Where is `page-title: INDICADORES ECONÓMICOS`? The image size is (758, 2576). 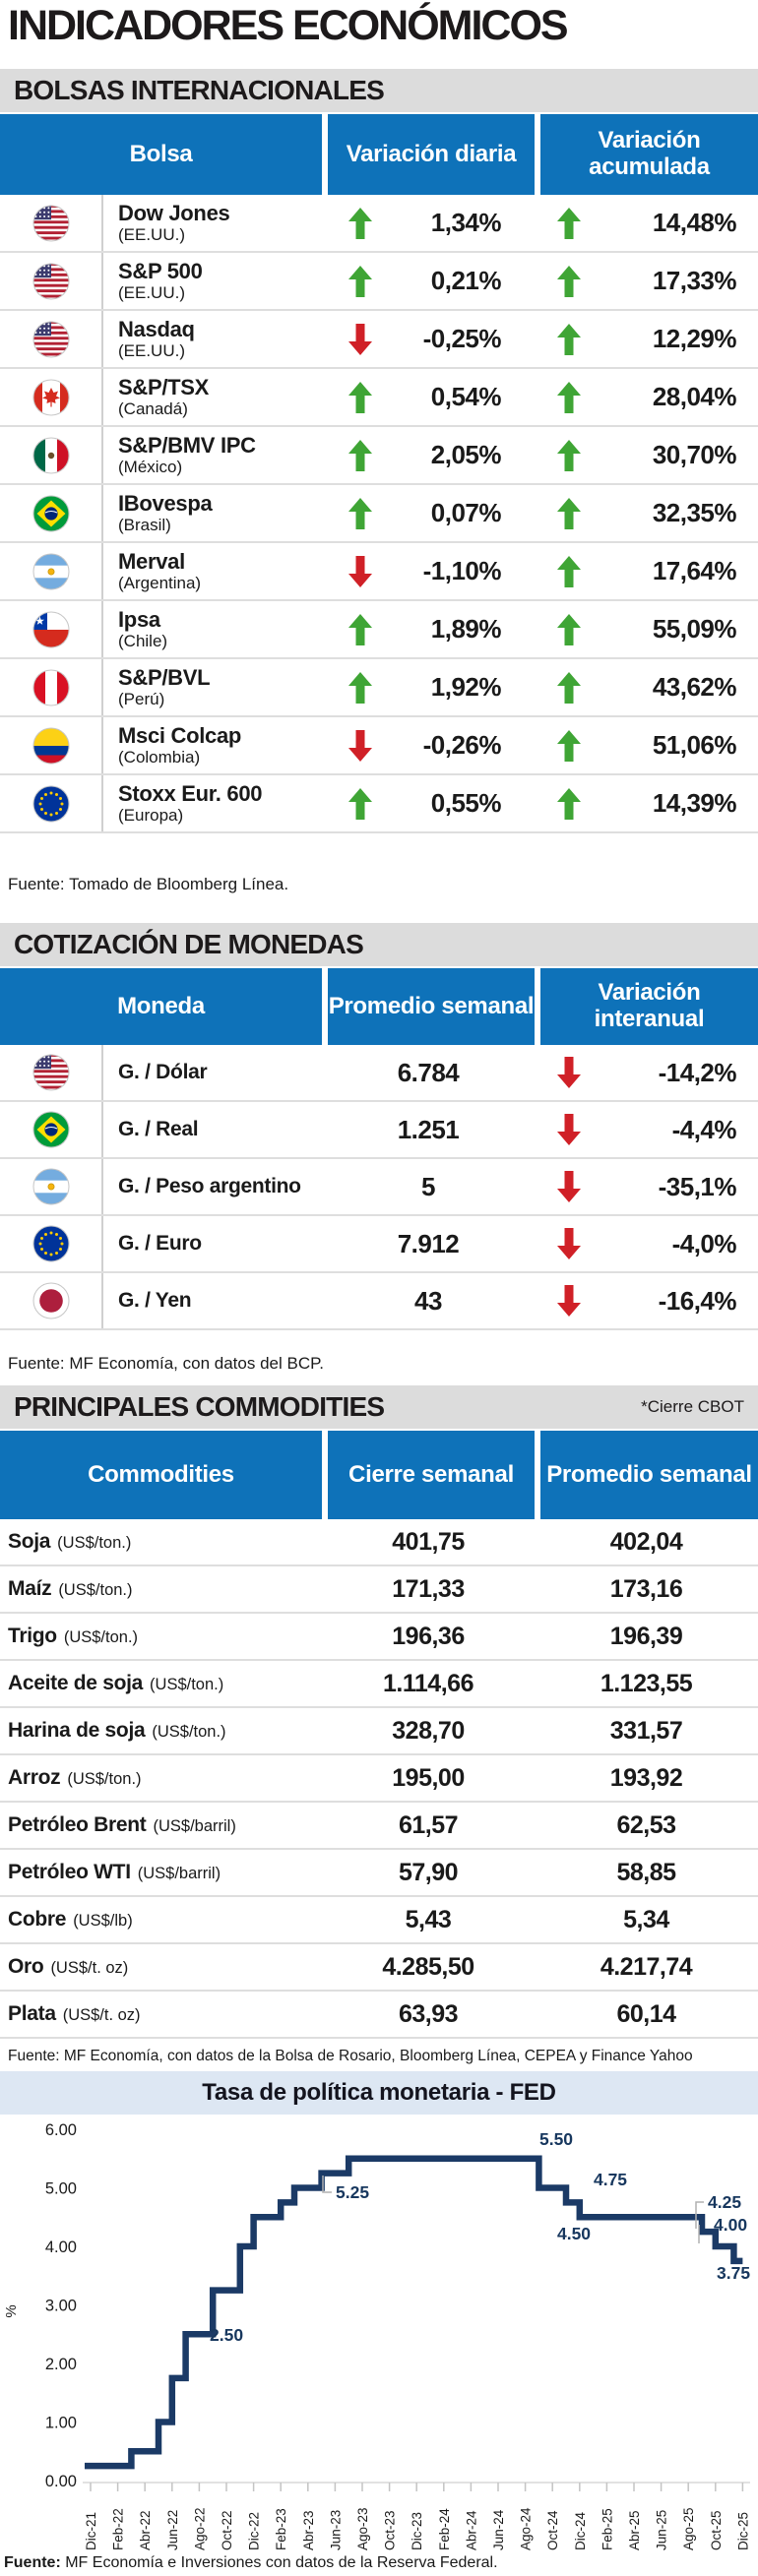
page-title: INDICADORES ECONÓMICOS is located at coordinates (288, 25).